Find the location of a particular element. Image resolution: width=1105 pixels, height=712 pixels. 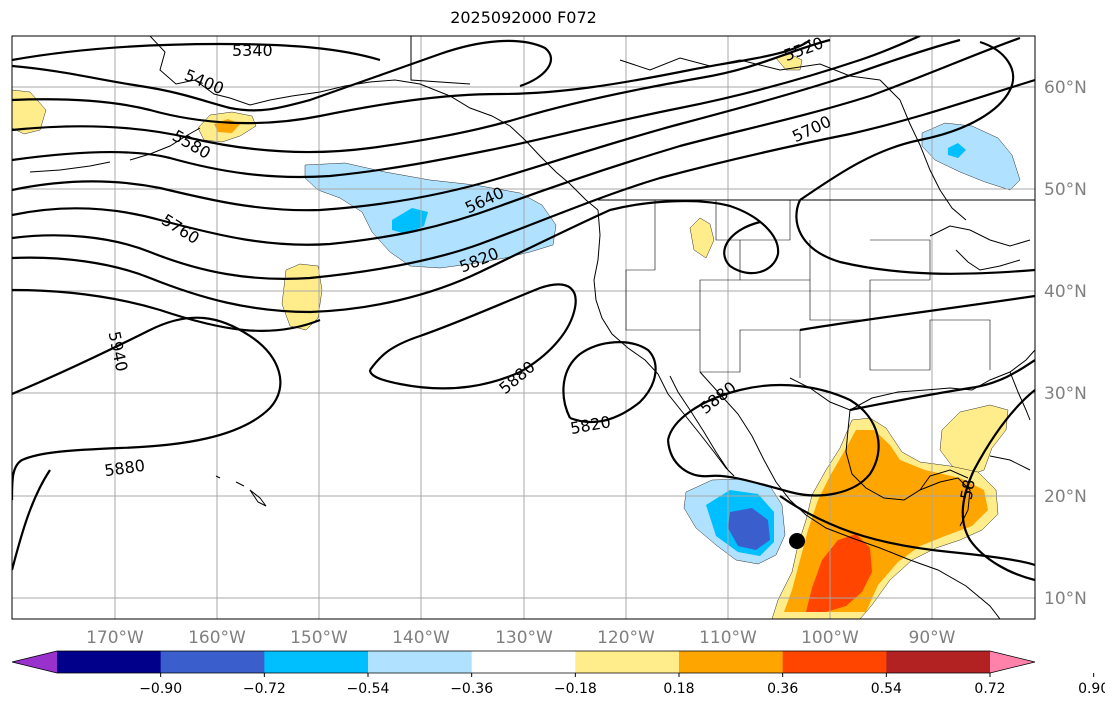

hawaii-islands is located at coordinates (241, 491).